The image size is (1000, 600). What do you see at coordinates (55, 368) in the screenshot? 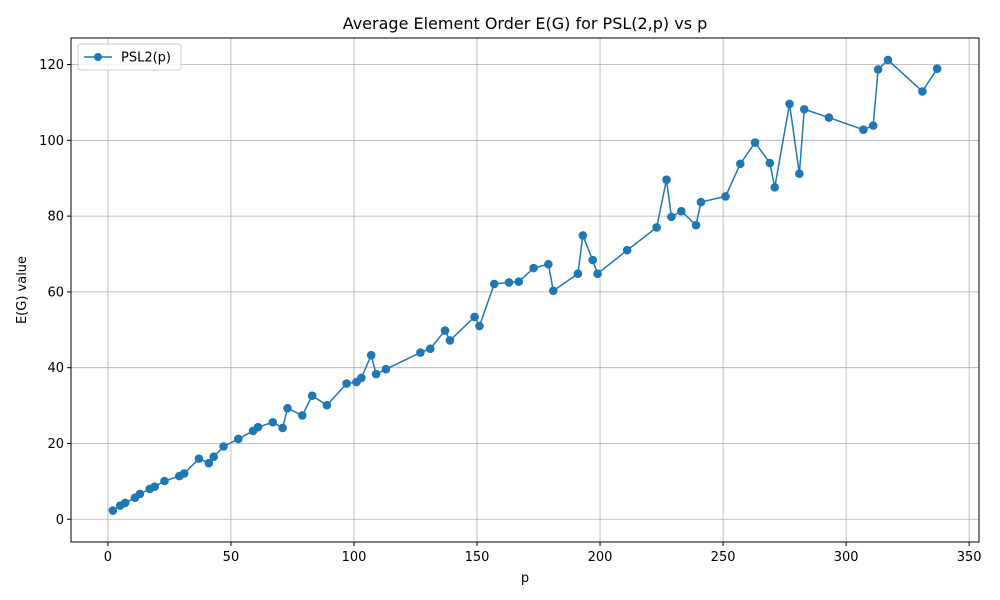
I see `y-tick-label: 40` at bounding box center [55, 368].